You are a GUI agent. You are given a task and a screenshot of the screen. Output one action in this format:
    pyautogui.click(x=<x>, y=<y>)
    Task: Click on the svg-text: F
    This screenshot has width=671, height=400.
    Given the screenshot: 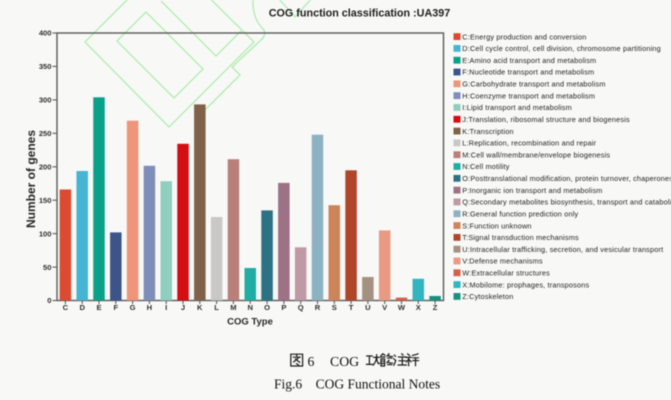 What is the action you would take?
    pyautogui.click(x=115, y=307)
    